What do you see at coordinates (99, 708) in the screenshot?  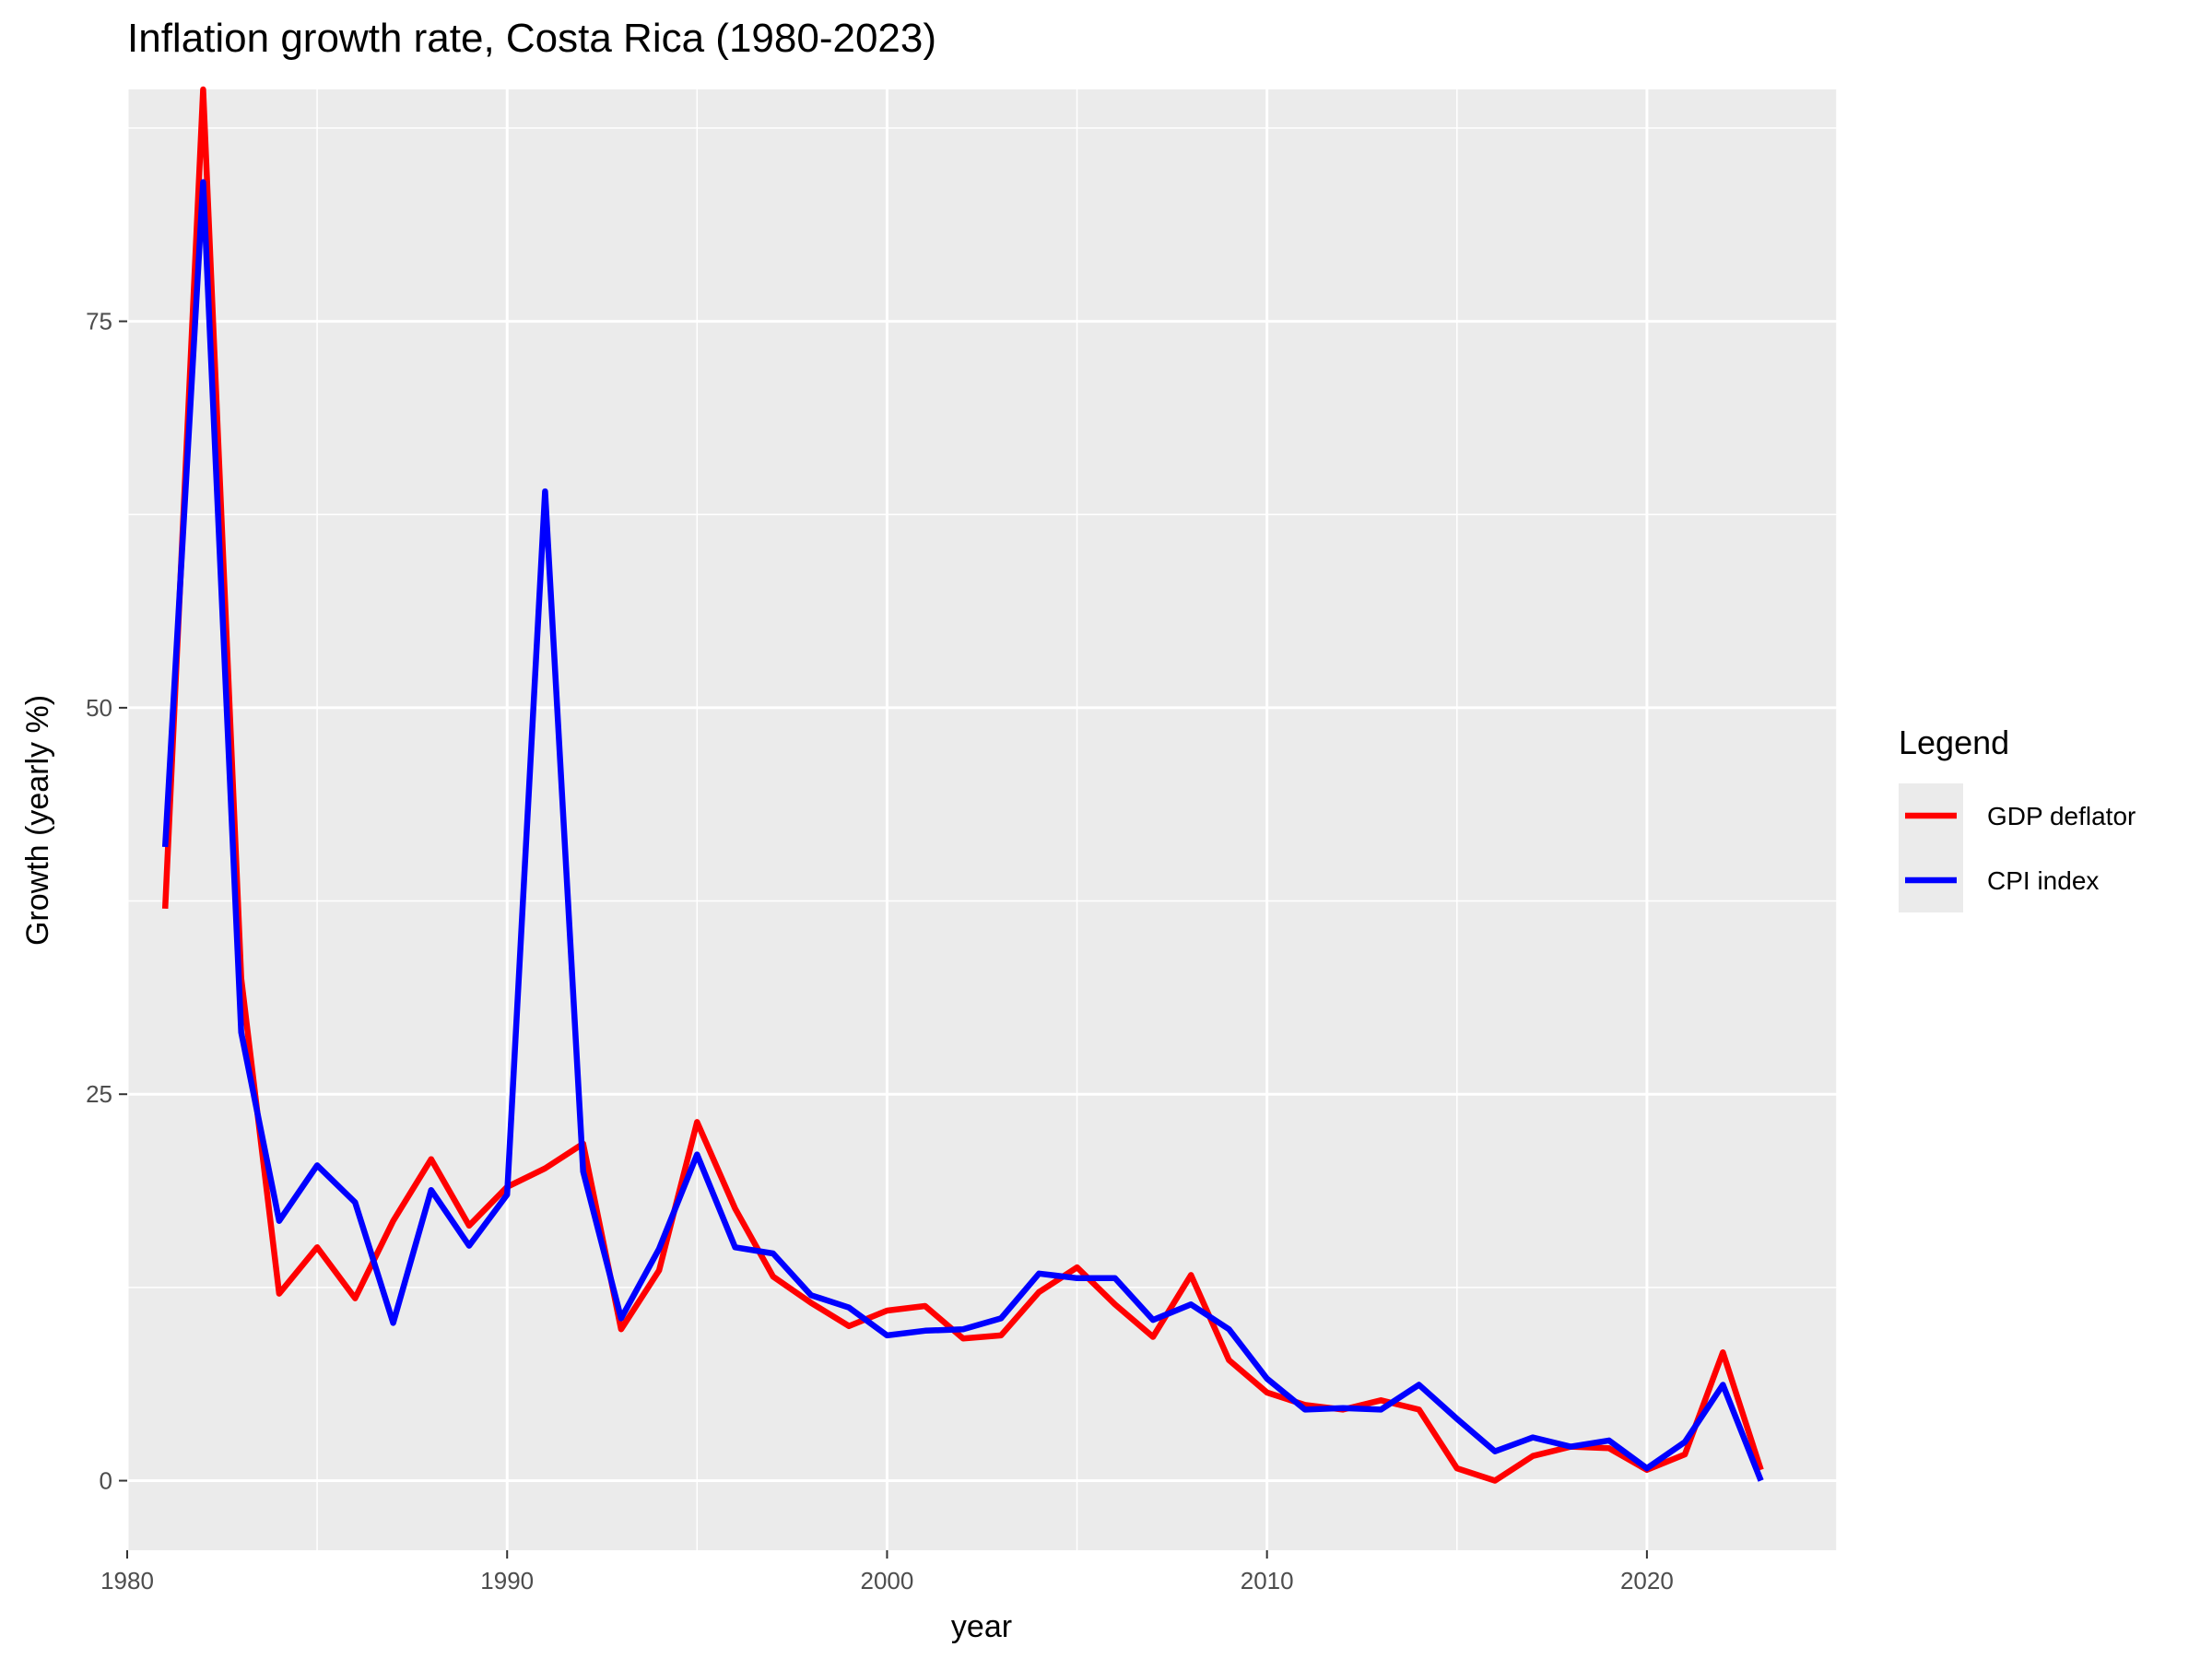 I see `y-tick-label: 50` at bounding box center [99, 708].